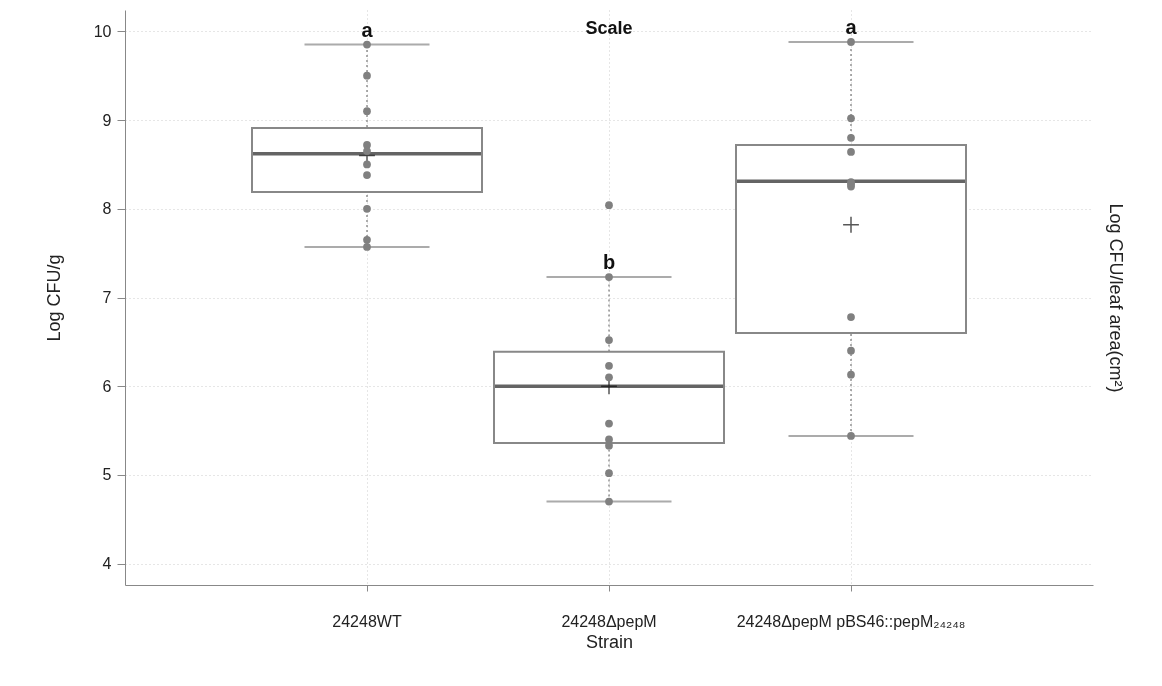 This screenshot has width=1162, height=686. Describe the element at coordinates (107, 120) in the screenshot. I see `y-tick-label: 9` at that location.